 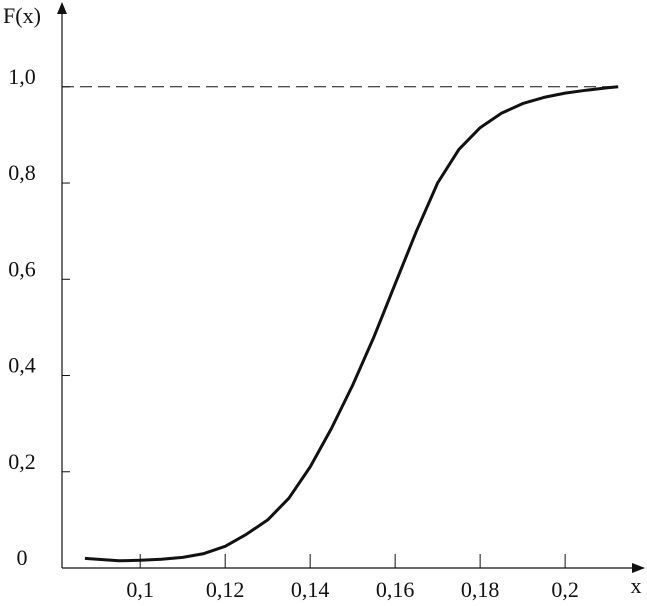 What do you see at coordinates (22, 15) in the screenshot?
I see `y-axis-label: F(x)` at bounding box center [22, 15].